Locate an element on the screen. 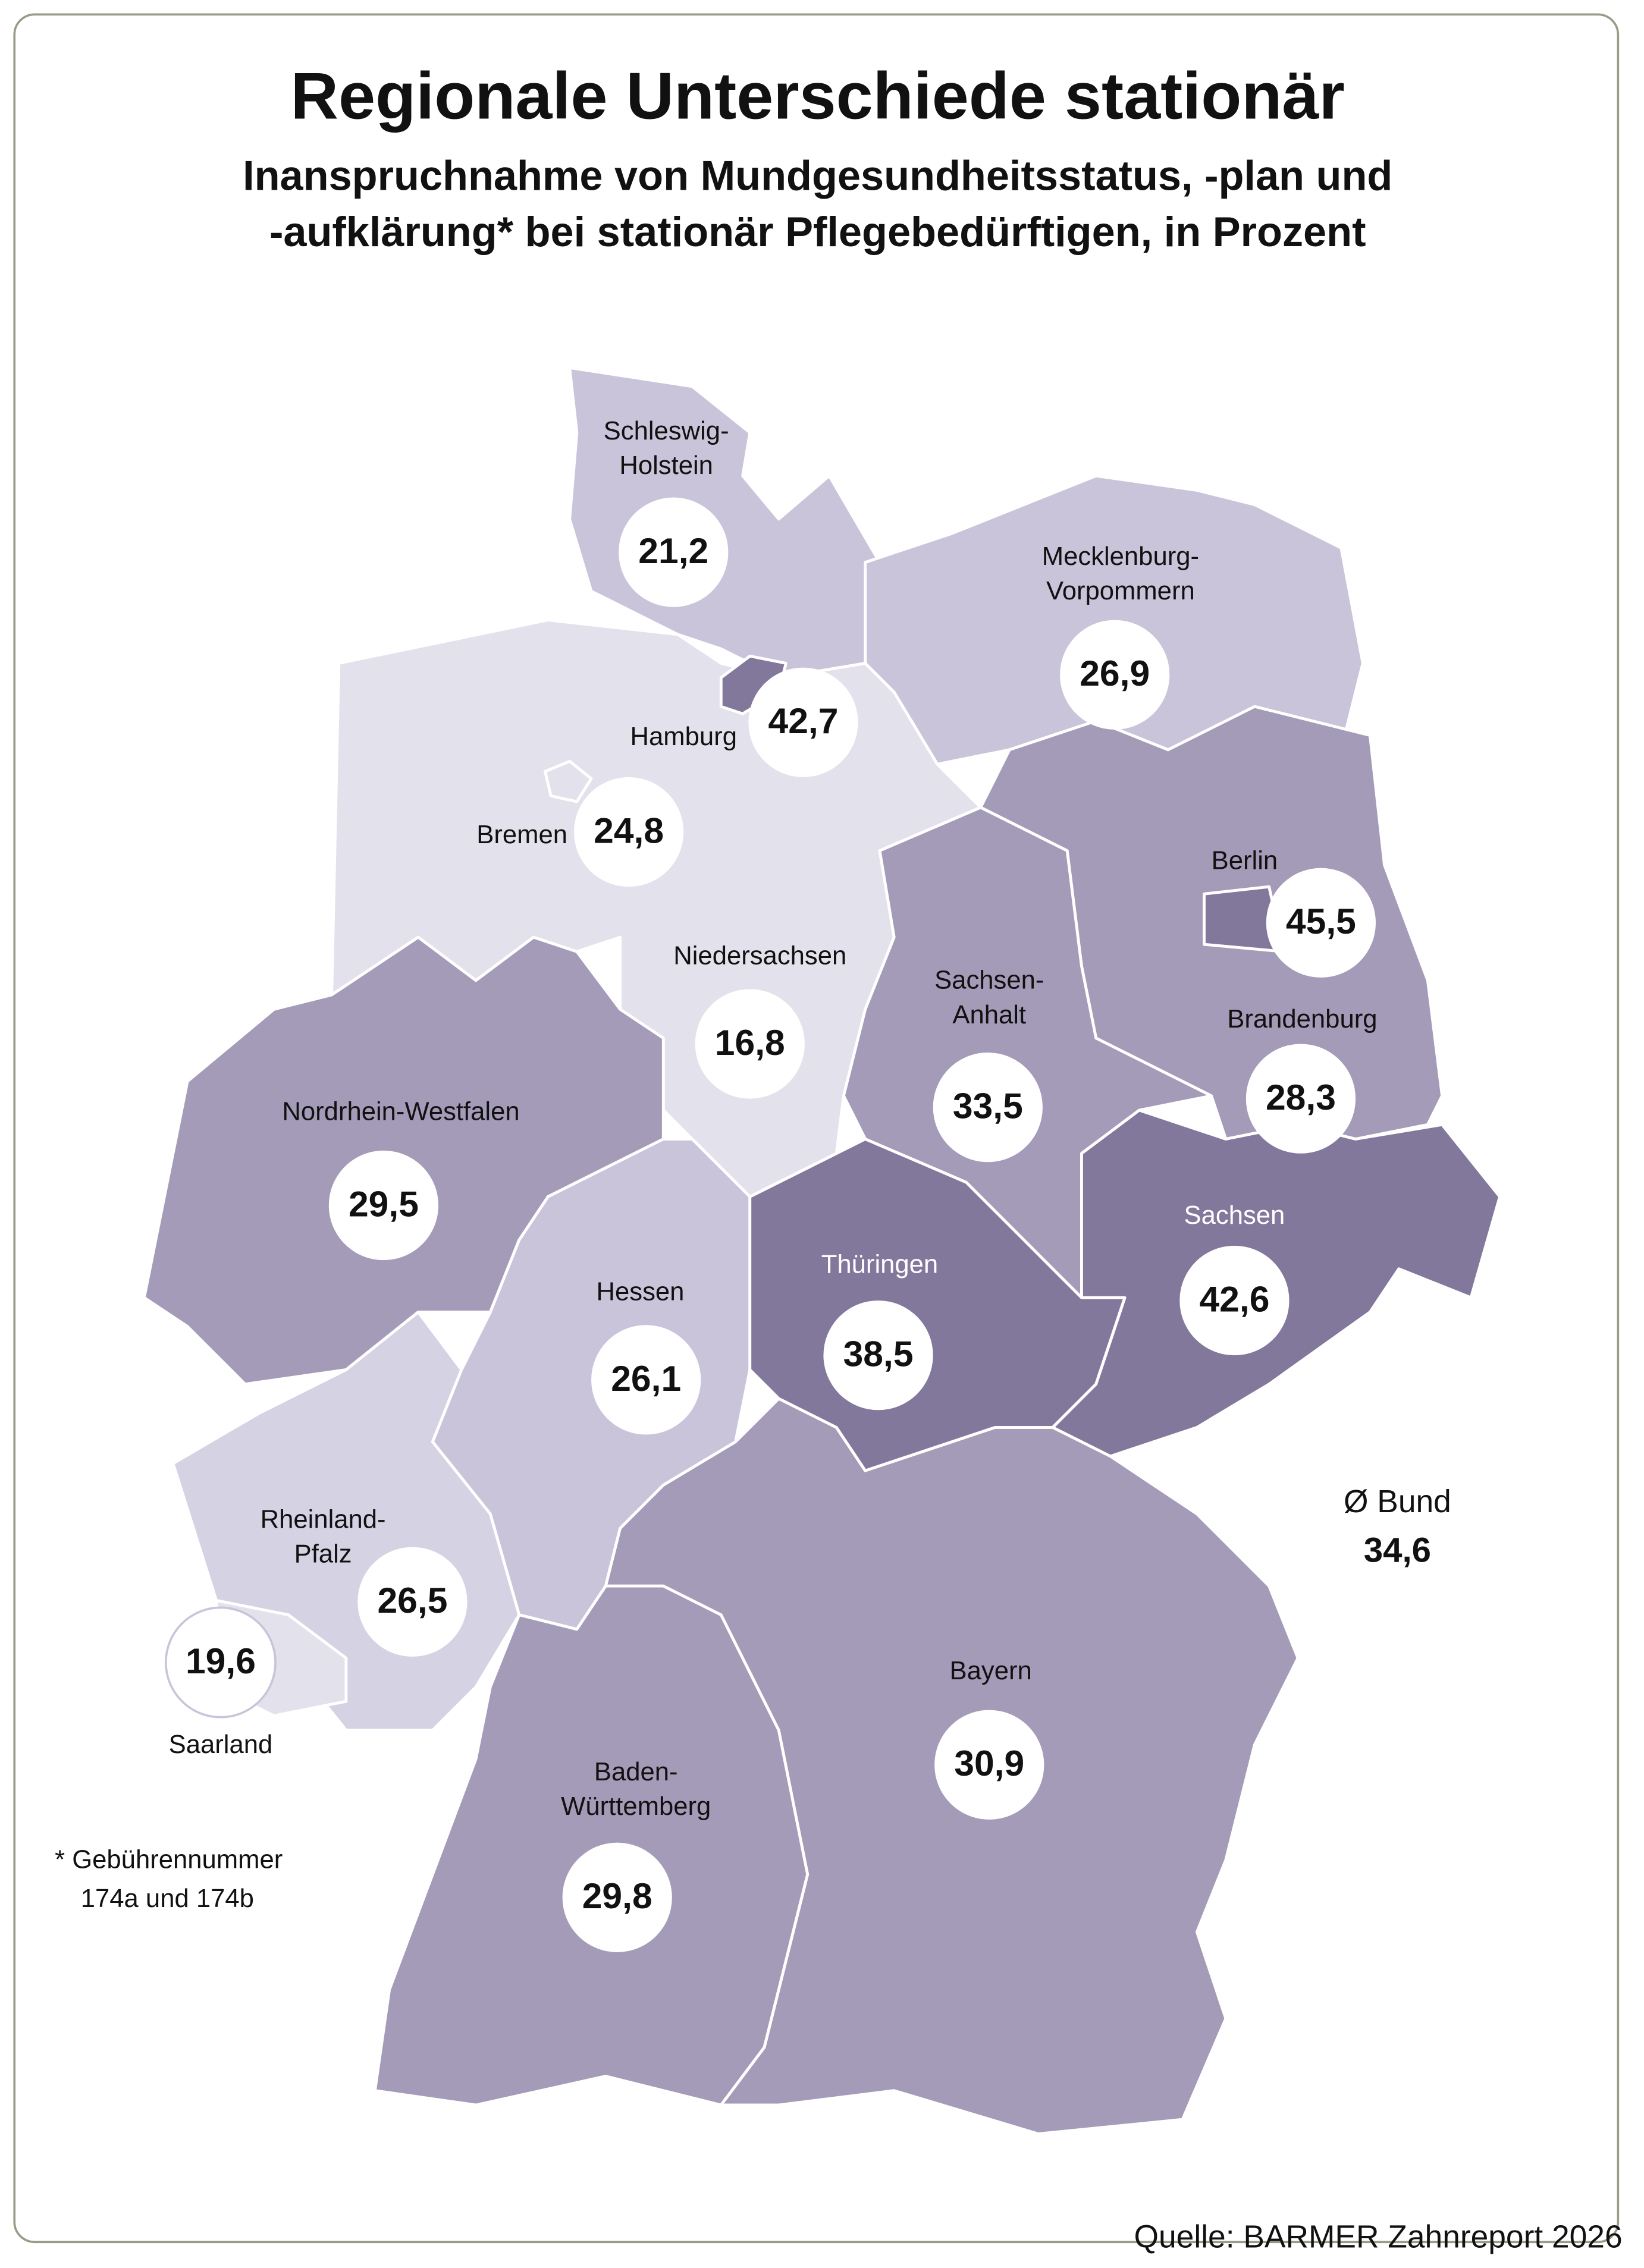 This screenshot has width=1644, height=2268. region-value: 24,8 is located at coordinates (629, 830).